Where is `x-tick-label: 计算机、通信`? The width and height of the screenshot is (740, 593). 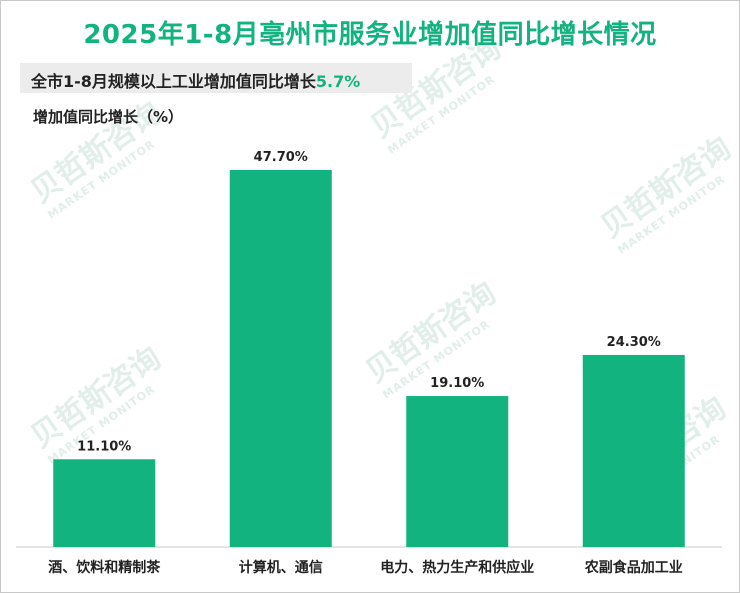 x-tick-label: 计算机、通信 is located at coordinates (281, 567).